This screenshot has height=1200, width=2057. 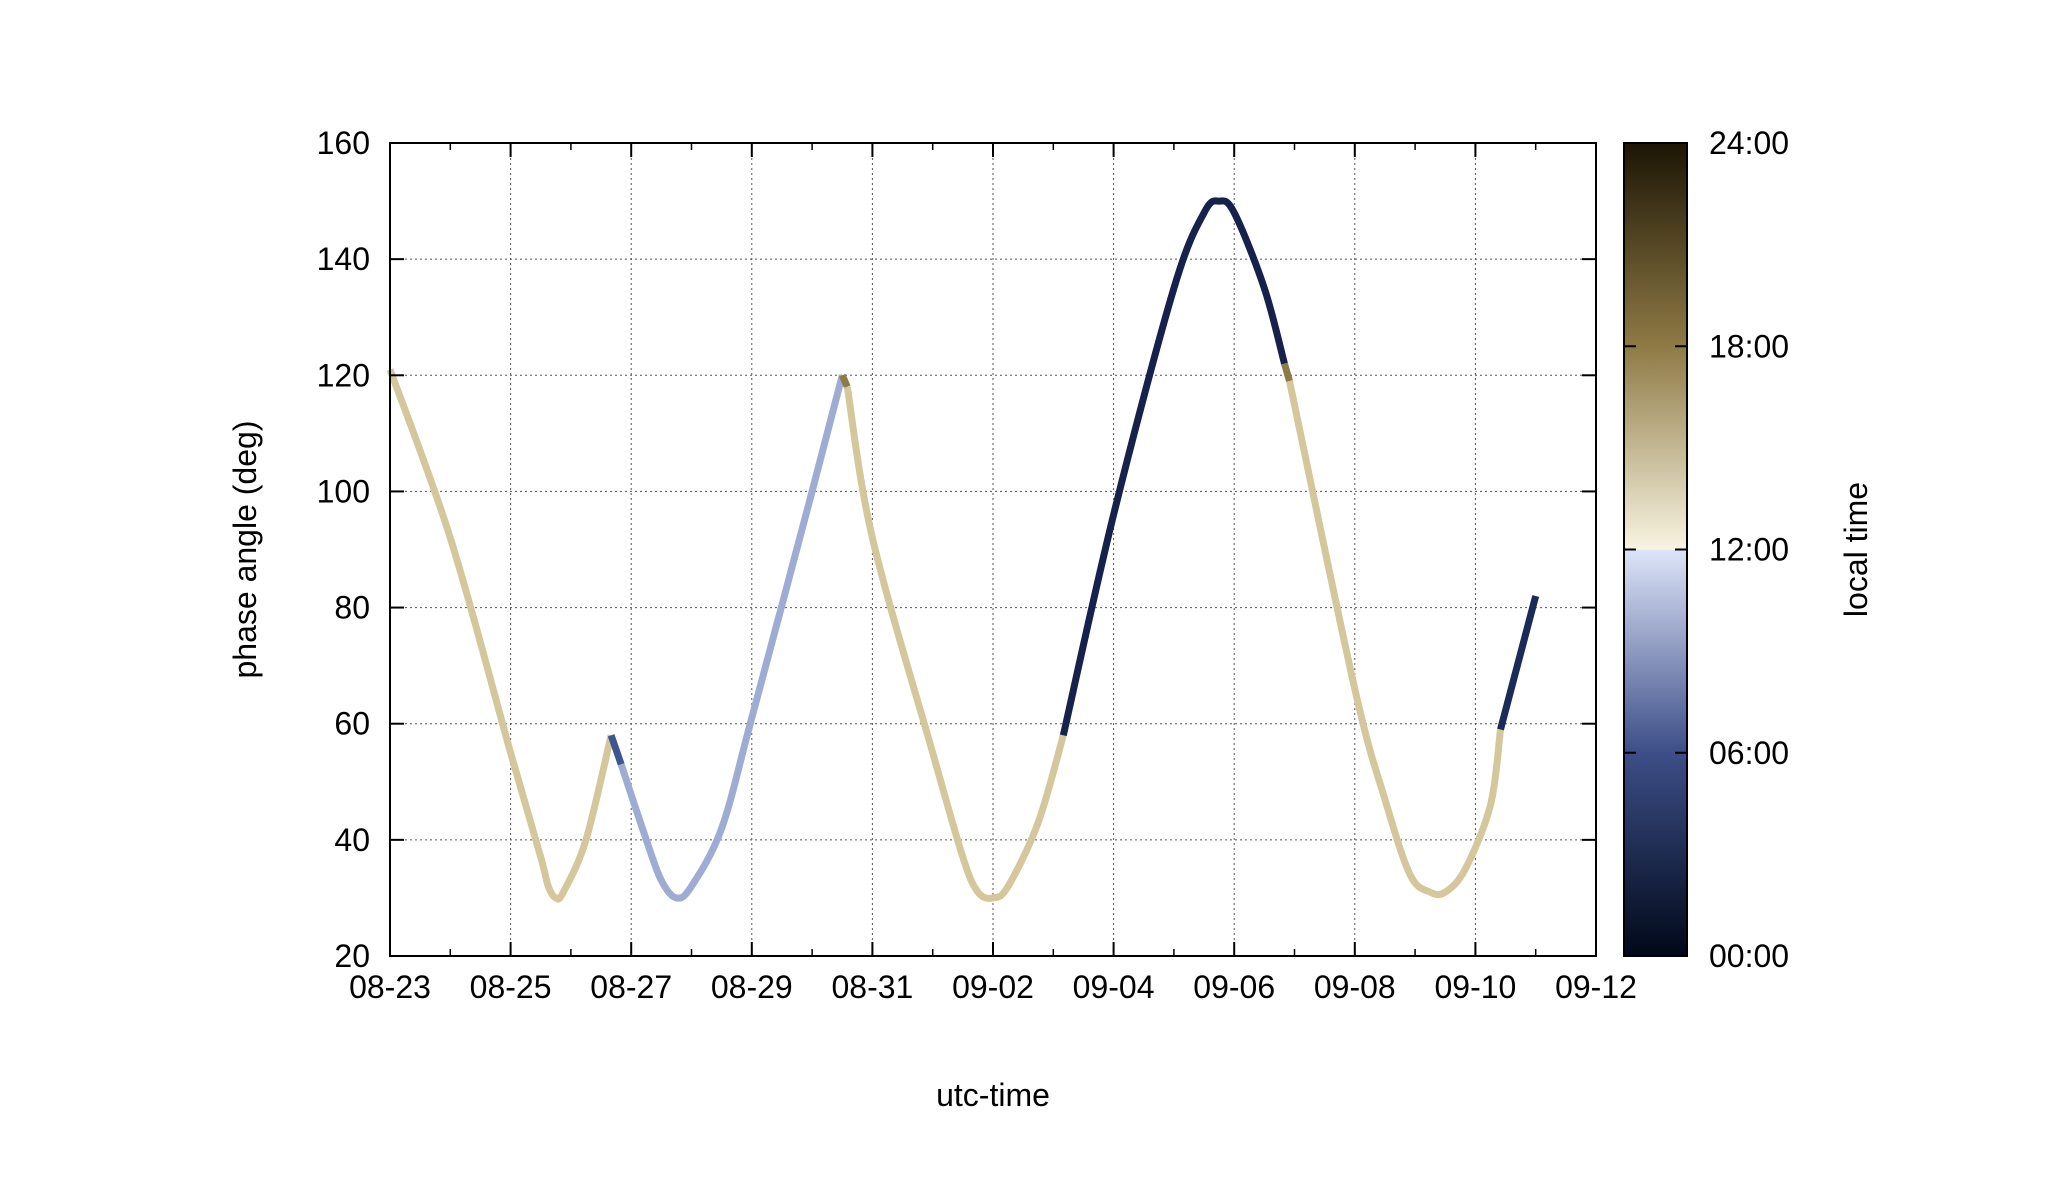 What do you see at coordinates (872, 987) in the screenshot?
I see `x-tick-label: 08-31` at bounding box center [872, 987].